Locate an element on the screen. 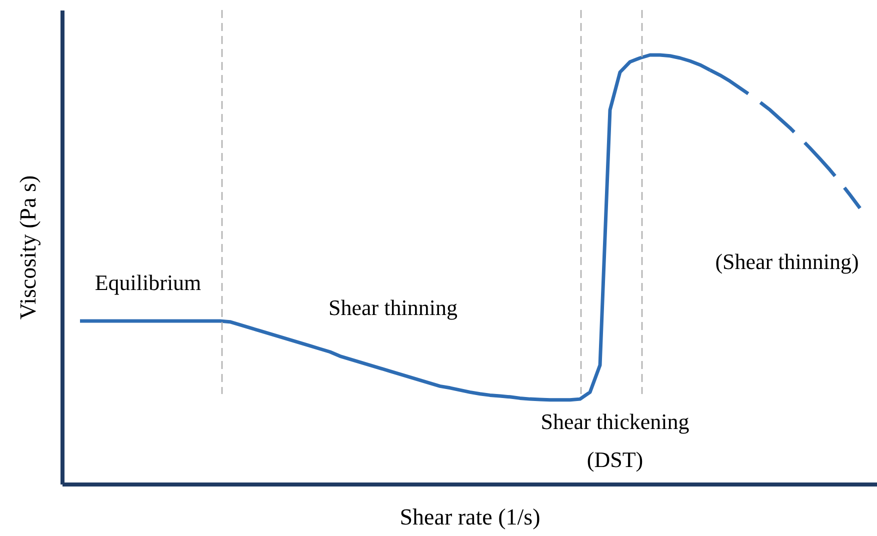  annotation: Shear thinning is located at coordinates (393, 307).